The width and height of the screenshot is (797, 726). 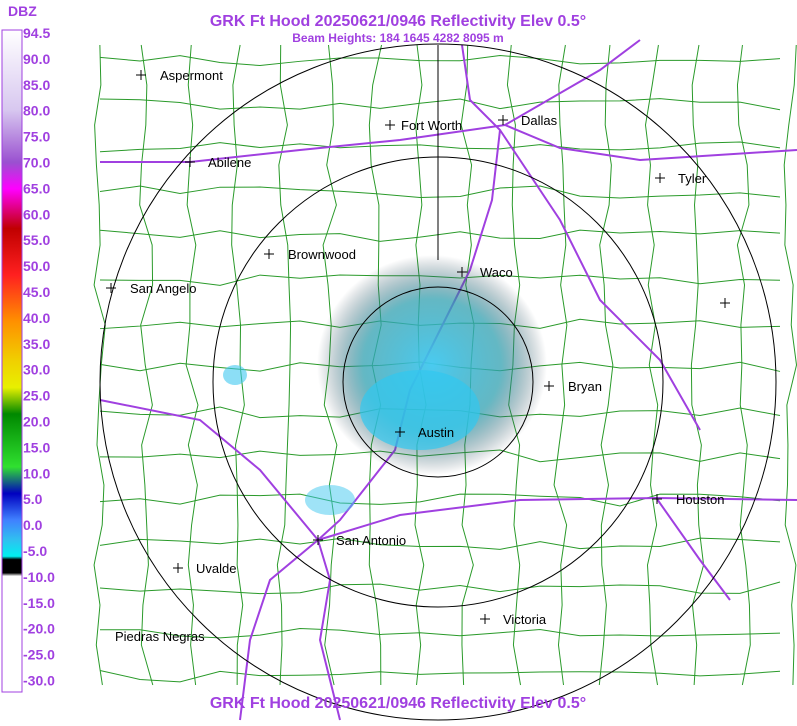 What do you see at coordinates (191, 75) in the screenshot?
I see `city-label: Aspermont` at bounding box center [191, 75].